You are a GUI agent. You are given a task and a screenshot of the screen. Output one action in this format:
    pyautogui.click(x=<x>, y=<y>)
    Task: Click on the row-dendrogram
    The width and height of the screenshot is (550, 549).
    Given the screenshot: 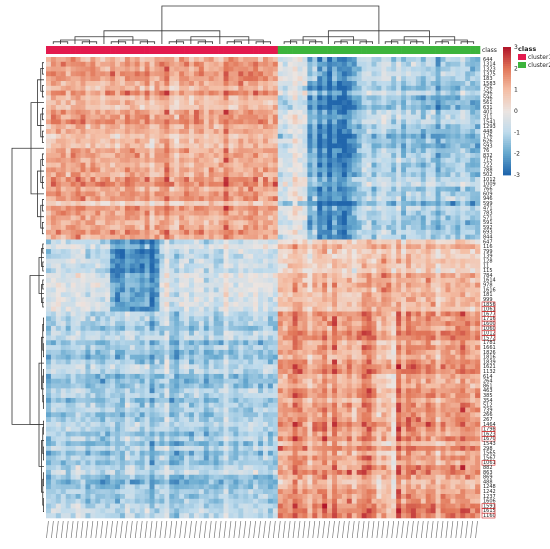 What is the action you would take?
    pyautogui.click(x=27, y=287)
    